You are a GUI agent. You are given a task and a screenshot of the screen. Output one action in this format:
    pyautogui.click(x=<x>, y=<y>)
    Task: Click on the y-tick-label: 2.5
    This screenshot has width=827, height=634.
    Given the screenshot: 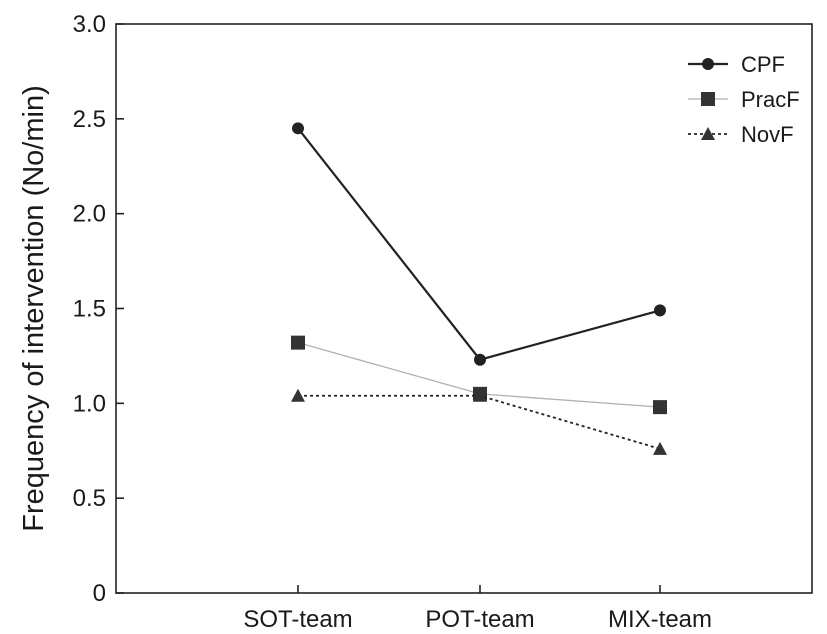 What is the action you would take?
    pyautogui.click(x=89, y=119)
    